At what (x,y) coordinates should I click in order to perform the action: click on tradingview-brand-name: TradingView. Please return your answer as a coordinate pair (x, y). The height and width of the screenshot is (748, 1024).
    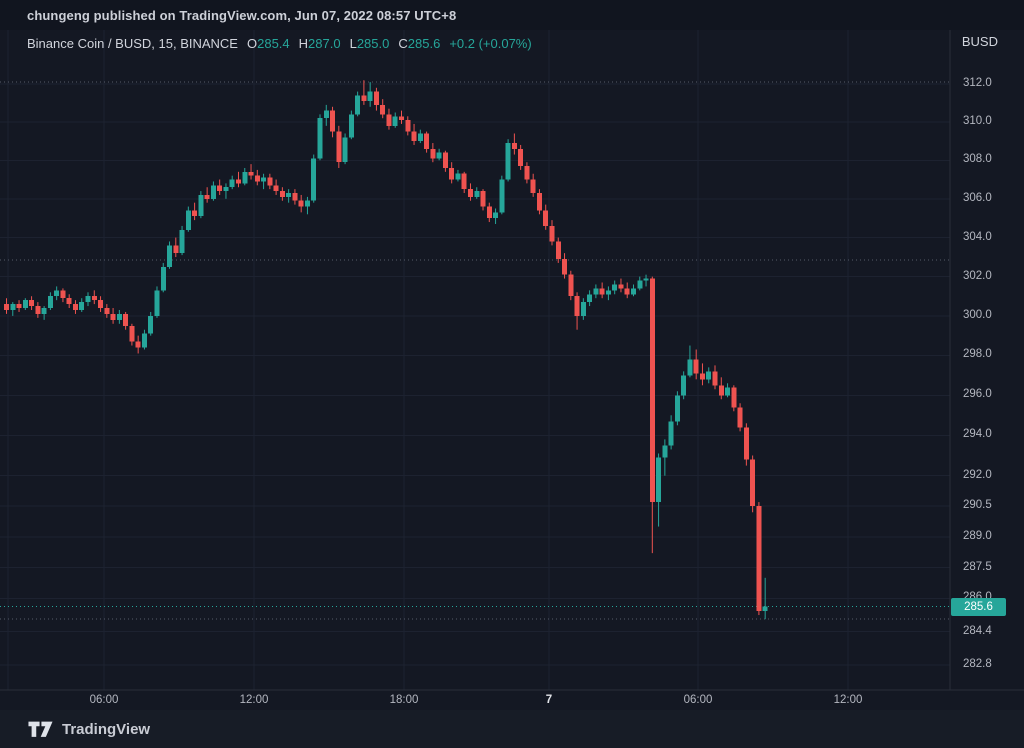
    Looking at the image, I should click on (106, 729).